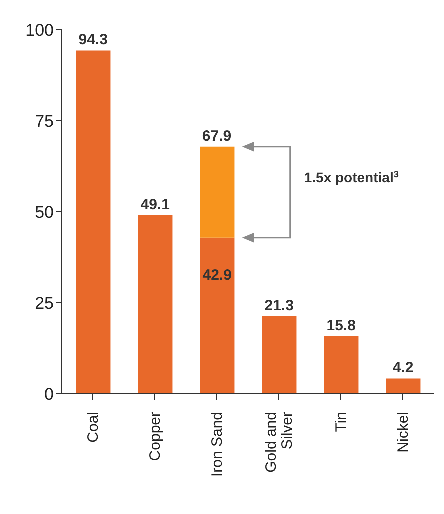  Describe the element at coordinates (44, 212) in the screenshot. I see `y-tick-label: 50` at that location.